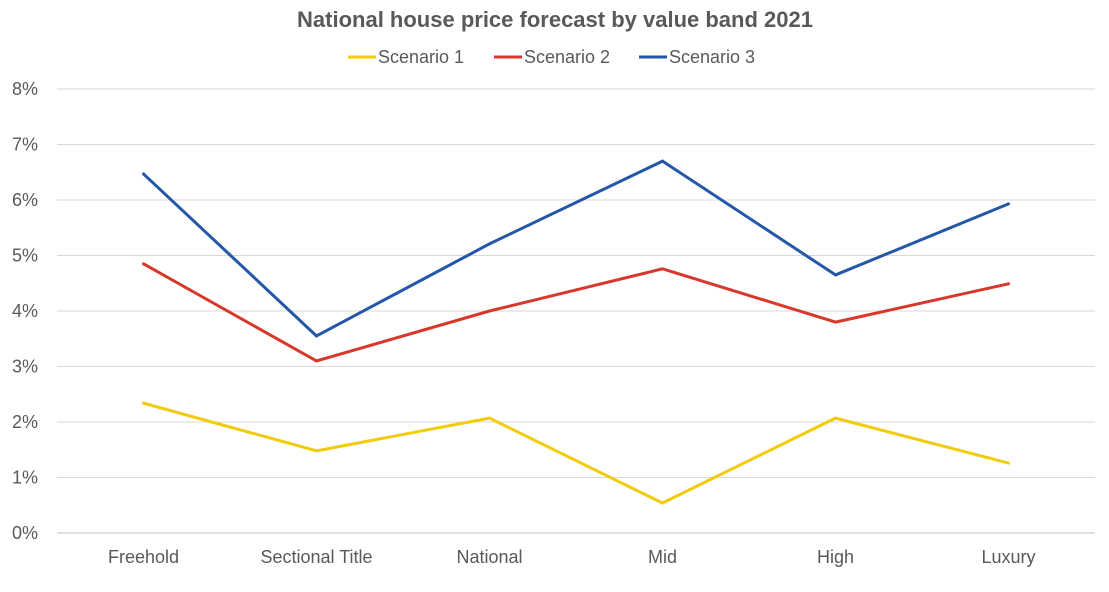 This screenshot has height=592, width=1109. I want to click on legend-item-3: Scenario 3, so click(697, 57).